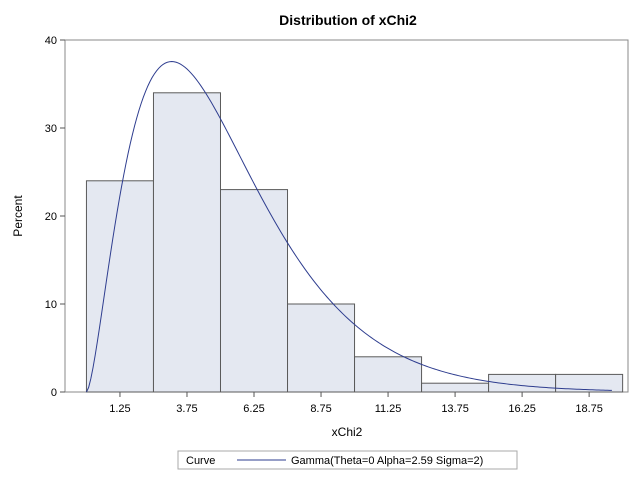  I want to click on legend-curve-label: Gamma(Theta=0 Alpha=2.59 Sigma=2), so click(387, 461).